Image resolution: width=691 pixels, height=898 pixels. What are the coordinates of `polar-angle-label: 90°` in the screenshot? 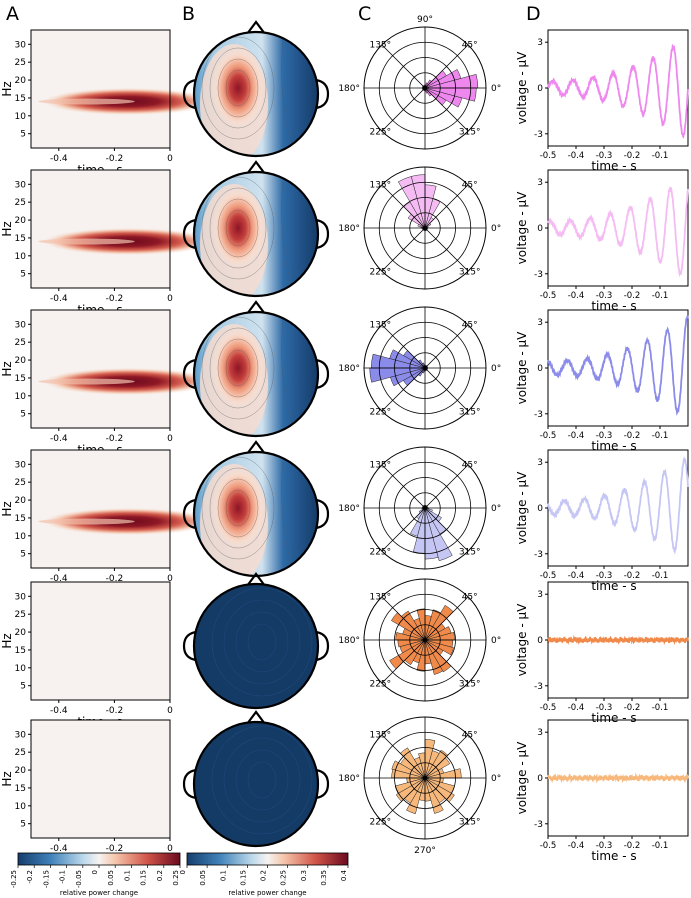 It's located at (425, 20).